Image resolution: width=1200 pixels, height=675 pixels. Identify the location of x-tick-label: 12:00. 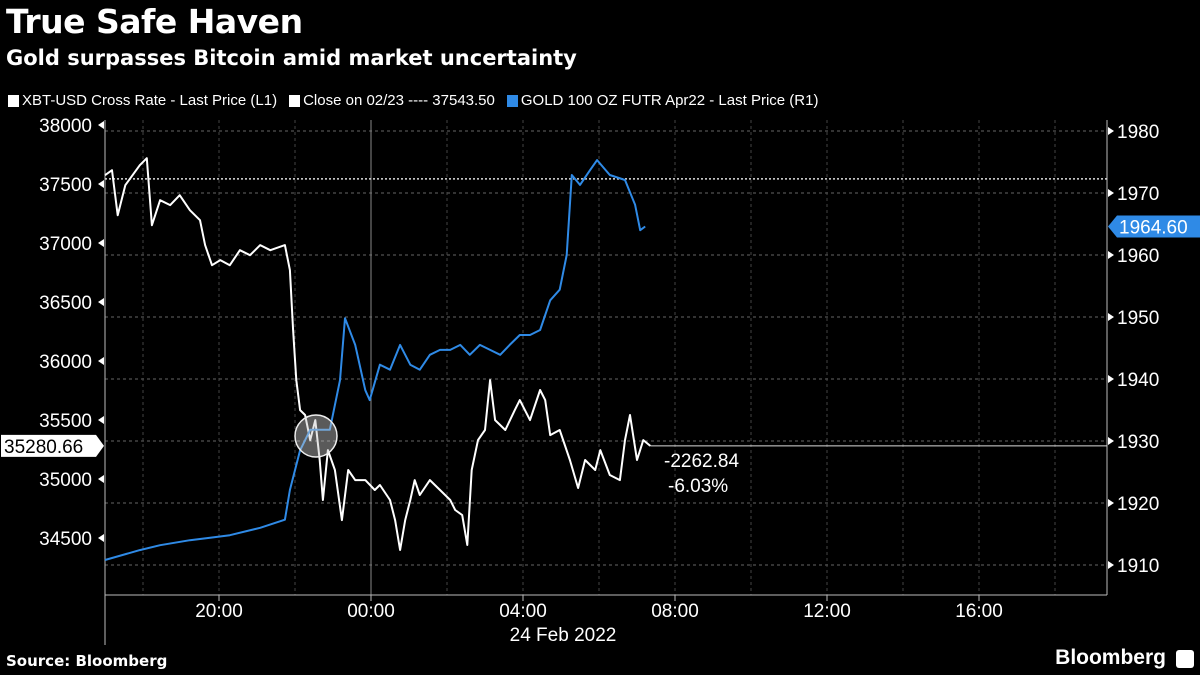
(827, 611).